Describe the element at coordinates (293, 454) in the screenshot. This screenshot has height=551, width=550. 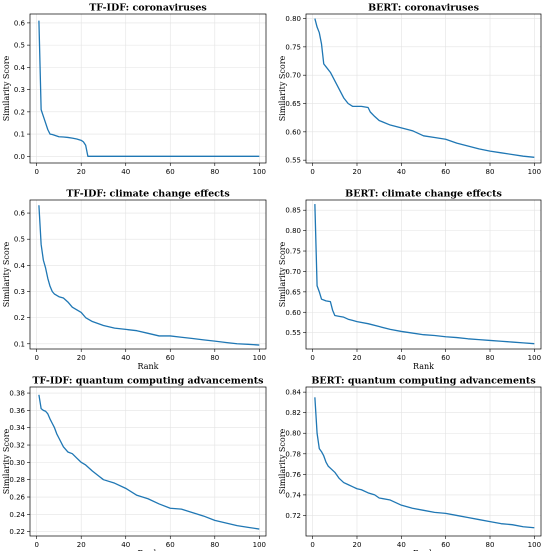
I see `y-tick-label: 0.78` at that location.